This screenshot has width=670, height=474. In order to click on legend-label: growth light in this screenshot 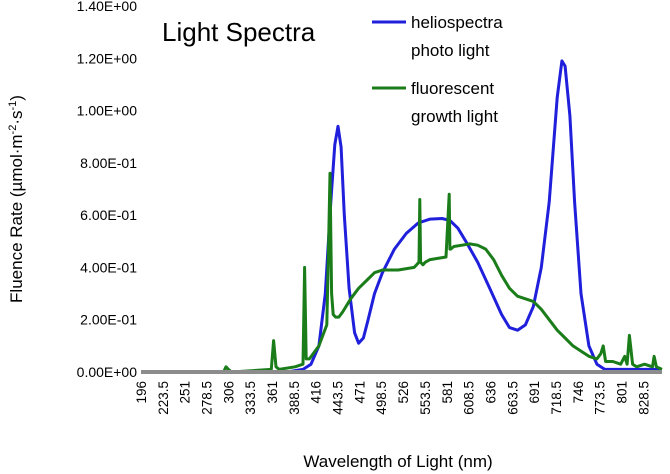, I will do `click(454, 116)`.